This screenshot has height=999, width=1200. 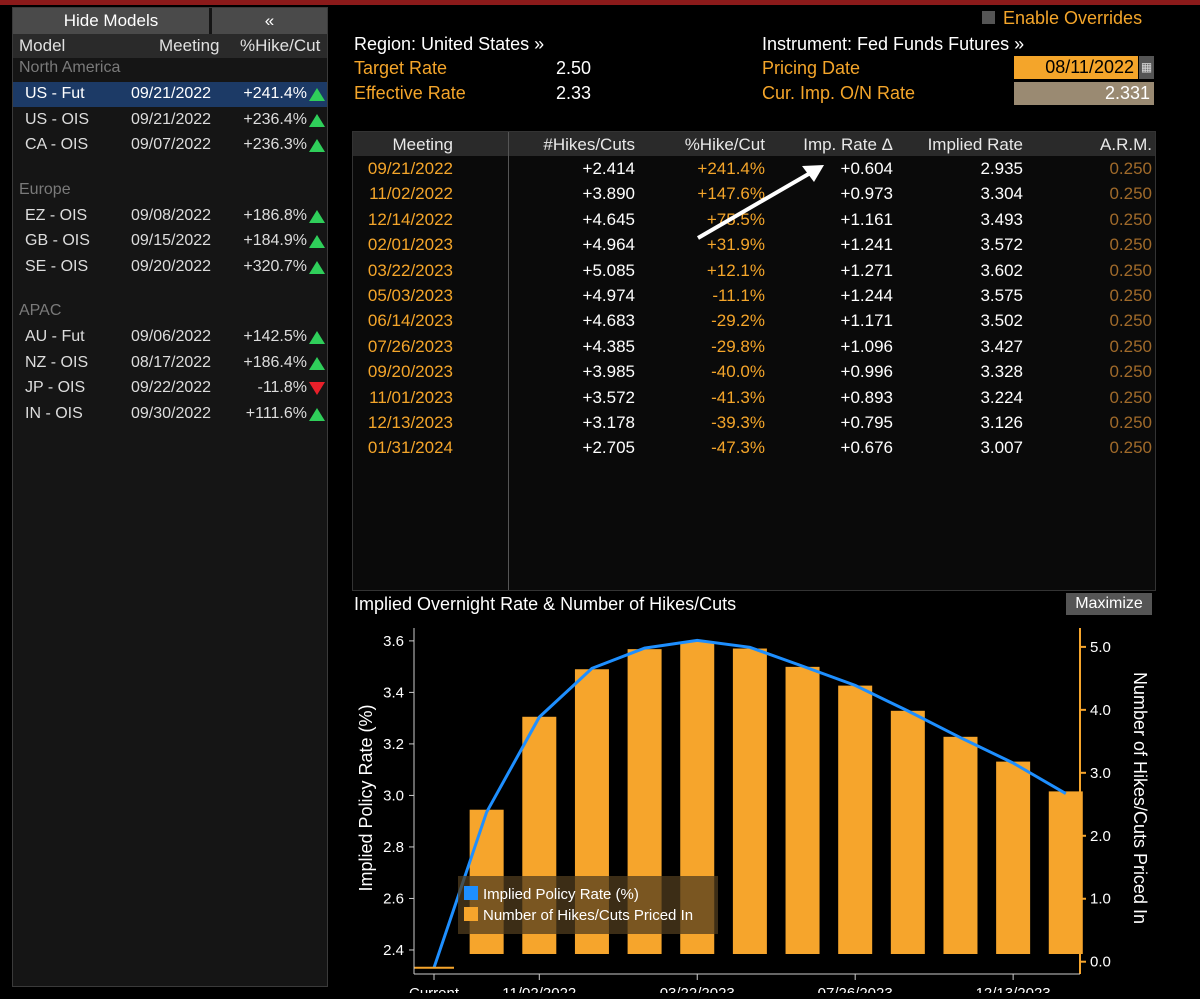 What do you see at coordinates (449, 44) in the screenshot?
I see `region-selector: Region: United States »` at bounding box center [449, 44].